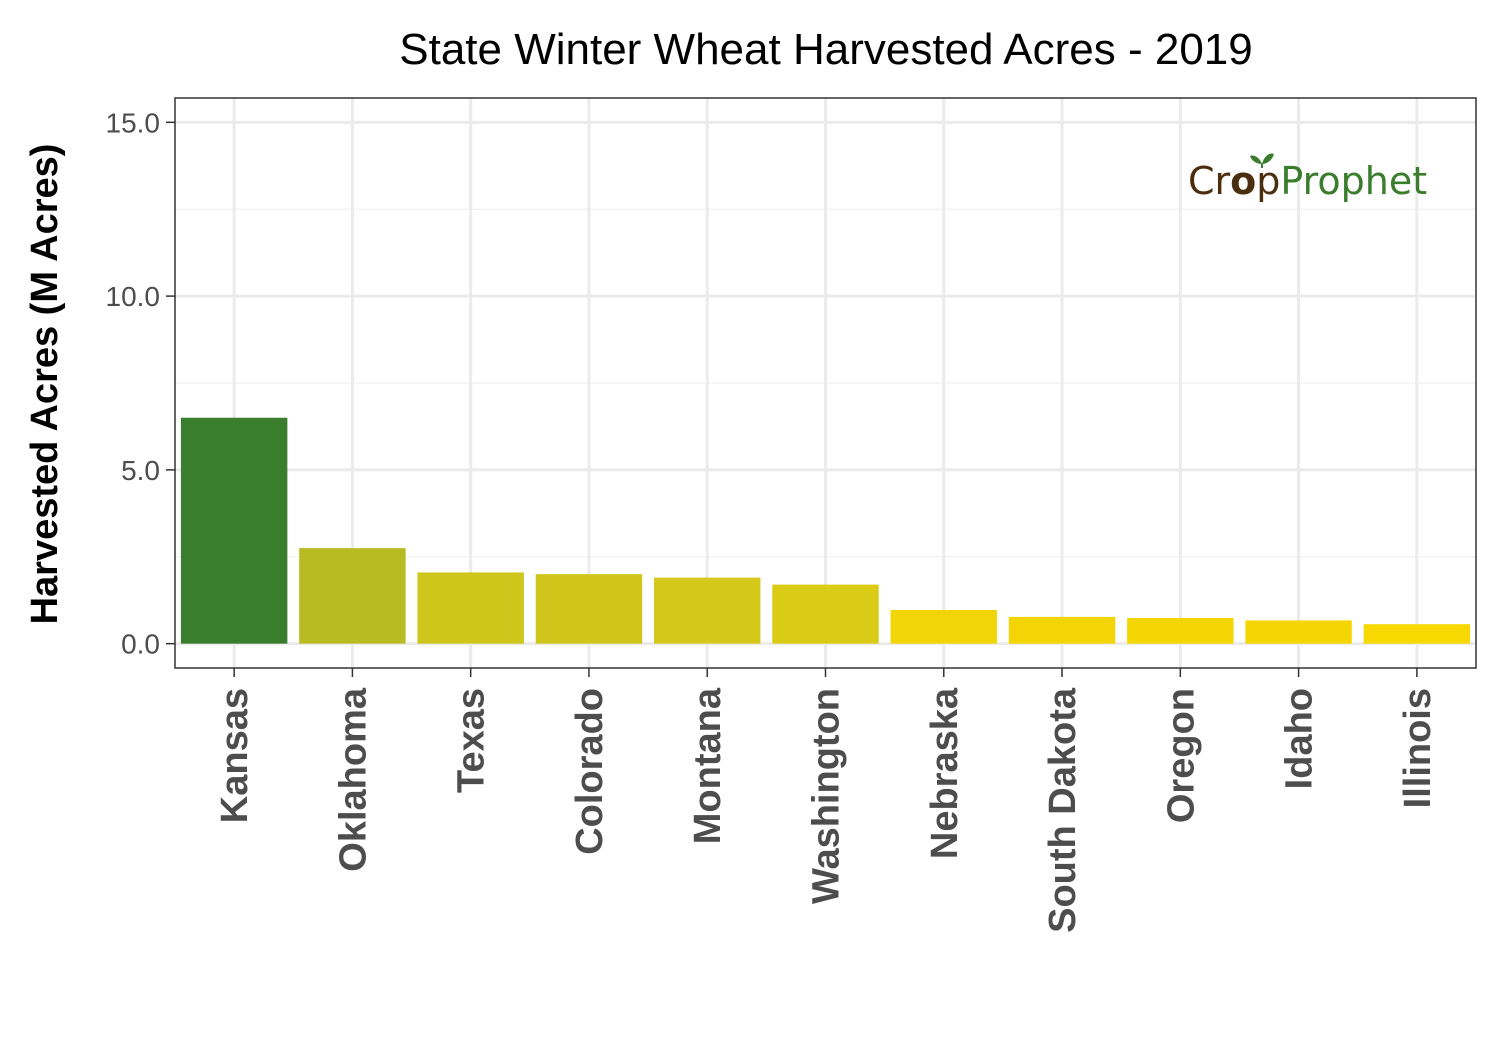 This screenshot has height=1050, width=1500. What do you see at coordinates (133, 296) in the screenshot?
I see `y-tick-label: 10.0` at bounding box center [133, 296].